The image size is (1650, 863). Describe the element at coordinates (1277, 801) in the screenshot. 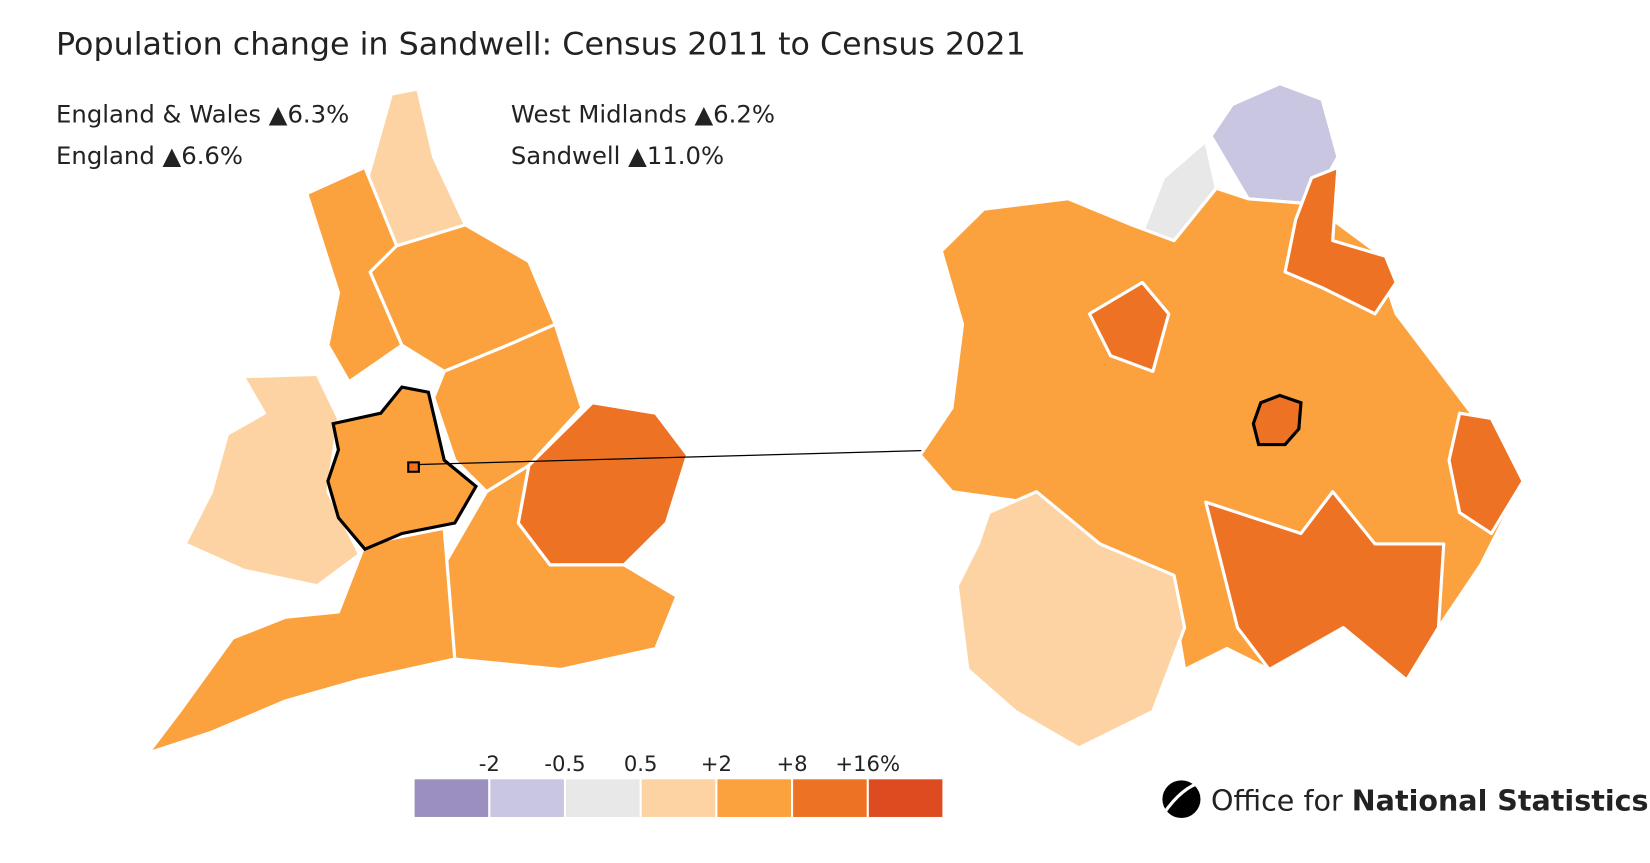

I see `logo-office: Office for` at that location.